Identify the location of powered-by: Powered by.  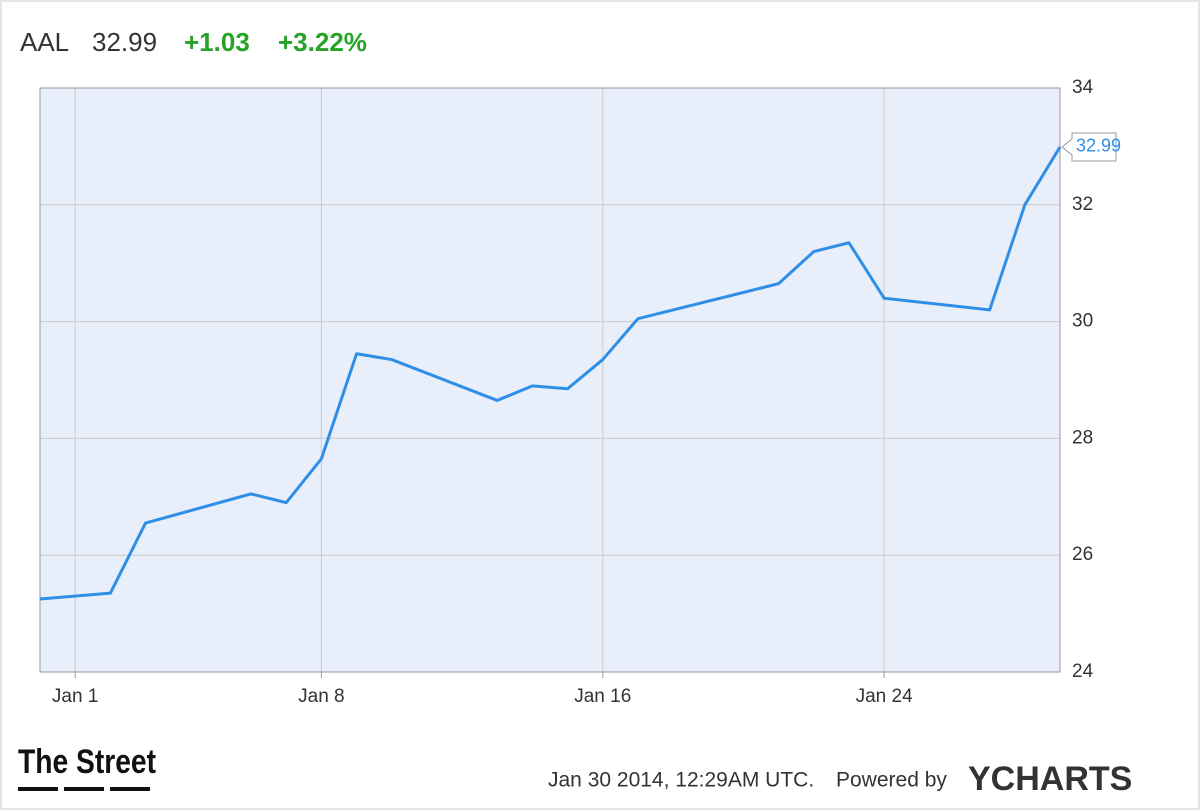
(891, 780).